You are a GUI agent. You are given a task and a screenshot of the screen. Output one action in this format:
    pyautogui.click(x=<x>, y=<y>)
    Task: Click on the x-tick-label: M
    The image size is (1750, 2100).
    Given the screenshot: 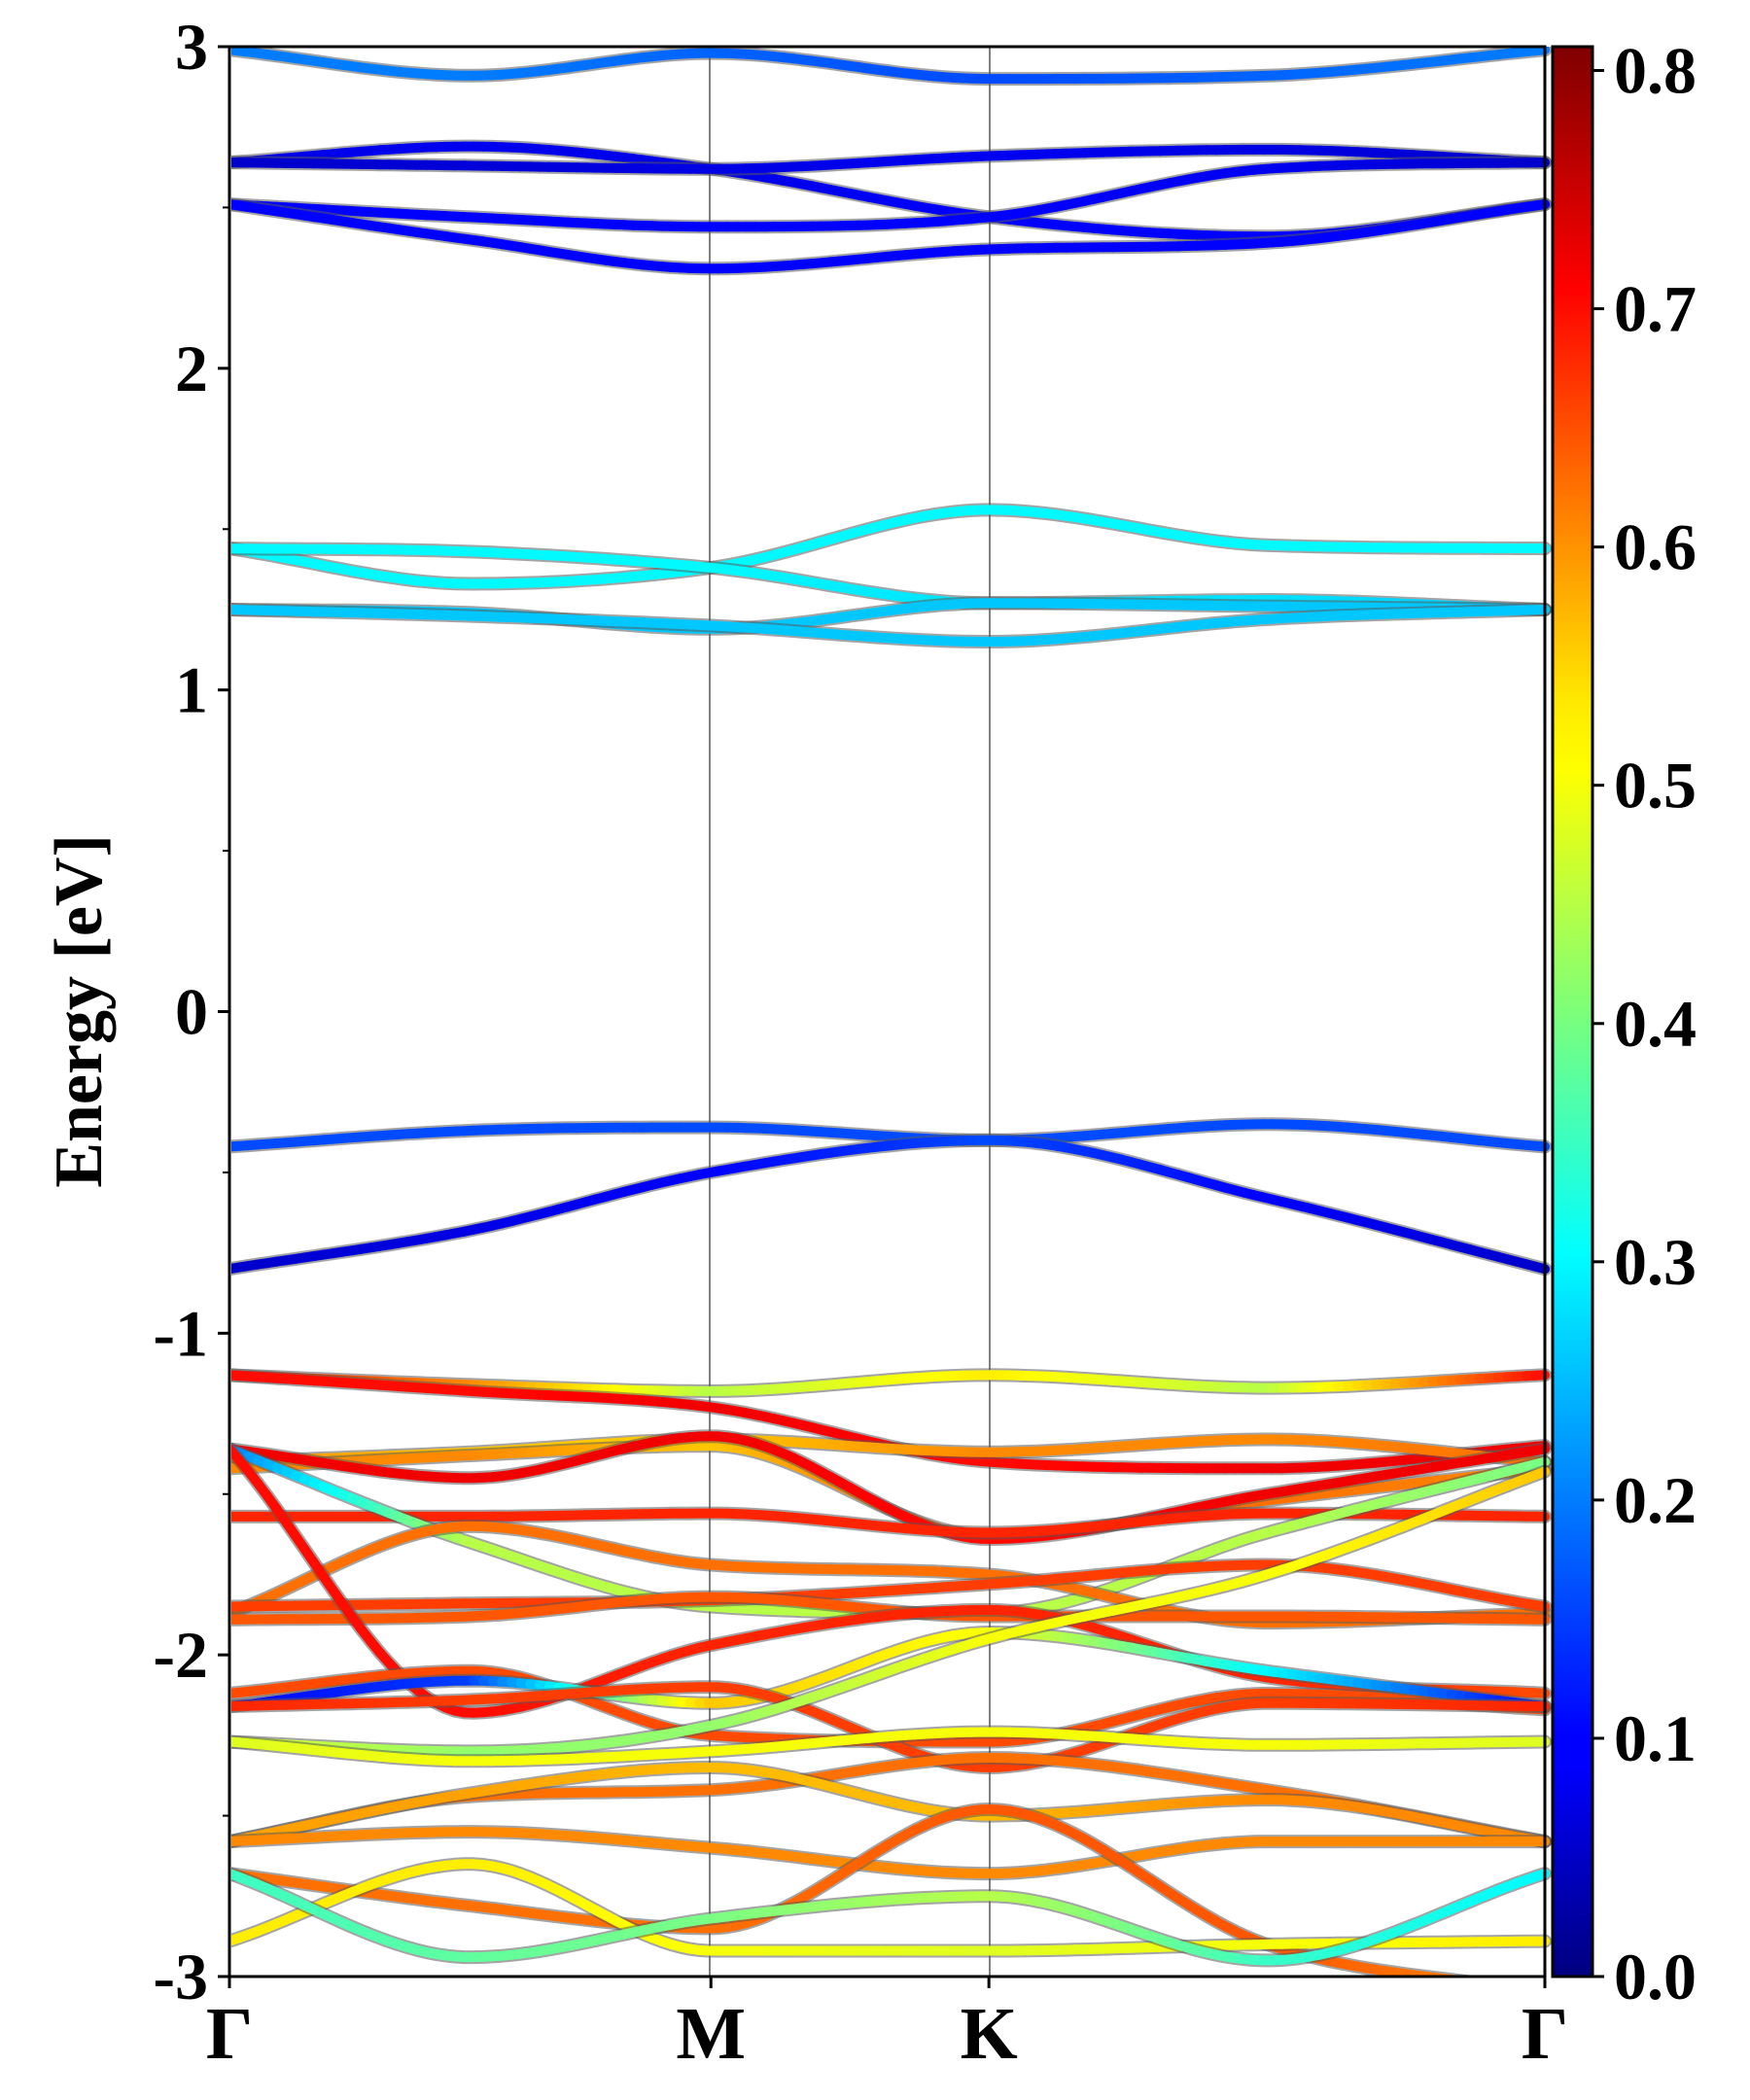 What is the action you would take?
    pyautogui.click(x=711, y=2034)
    